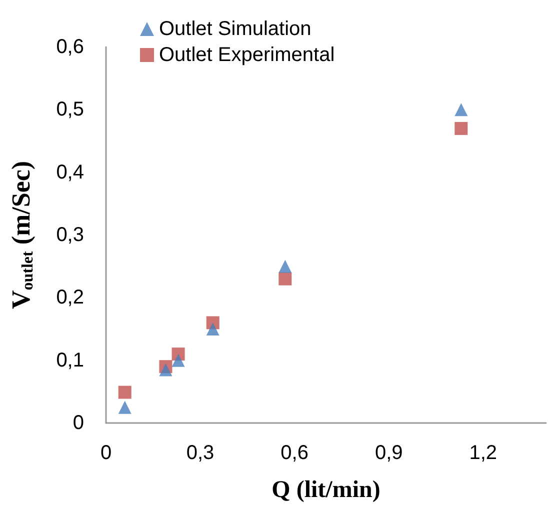 The height and width of the screenshot is (517, 560). What do you see at coordinates (70, 297) in the screenshot?
I see `y-tick-label: 0,2` at bounding box center [70, 297].